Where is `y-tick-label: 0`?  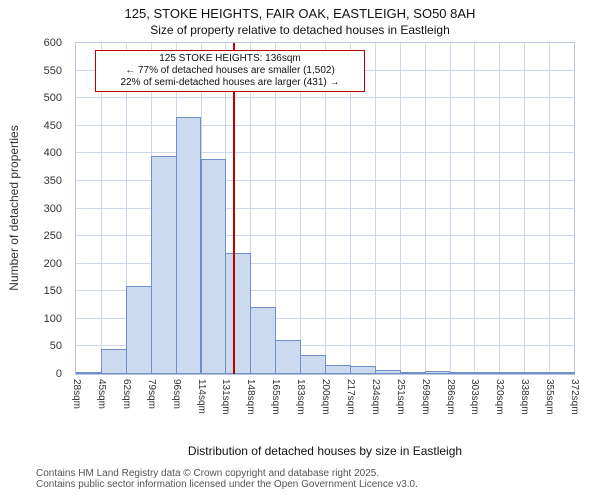
y-tick-label: 0 is located at coordinates (58, 374).